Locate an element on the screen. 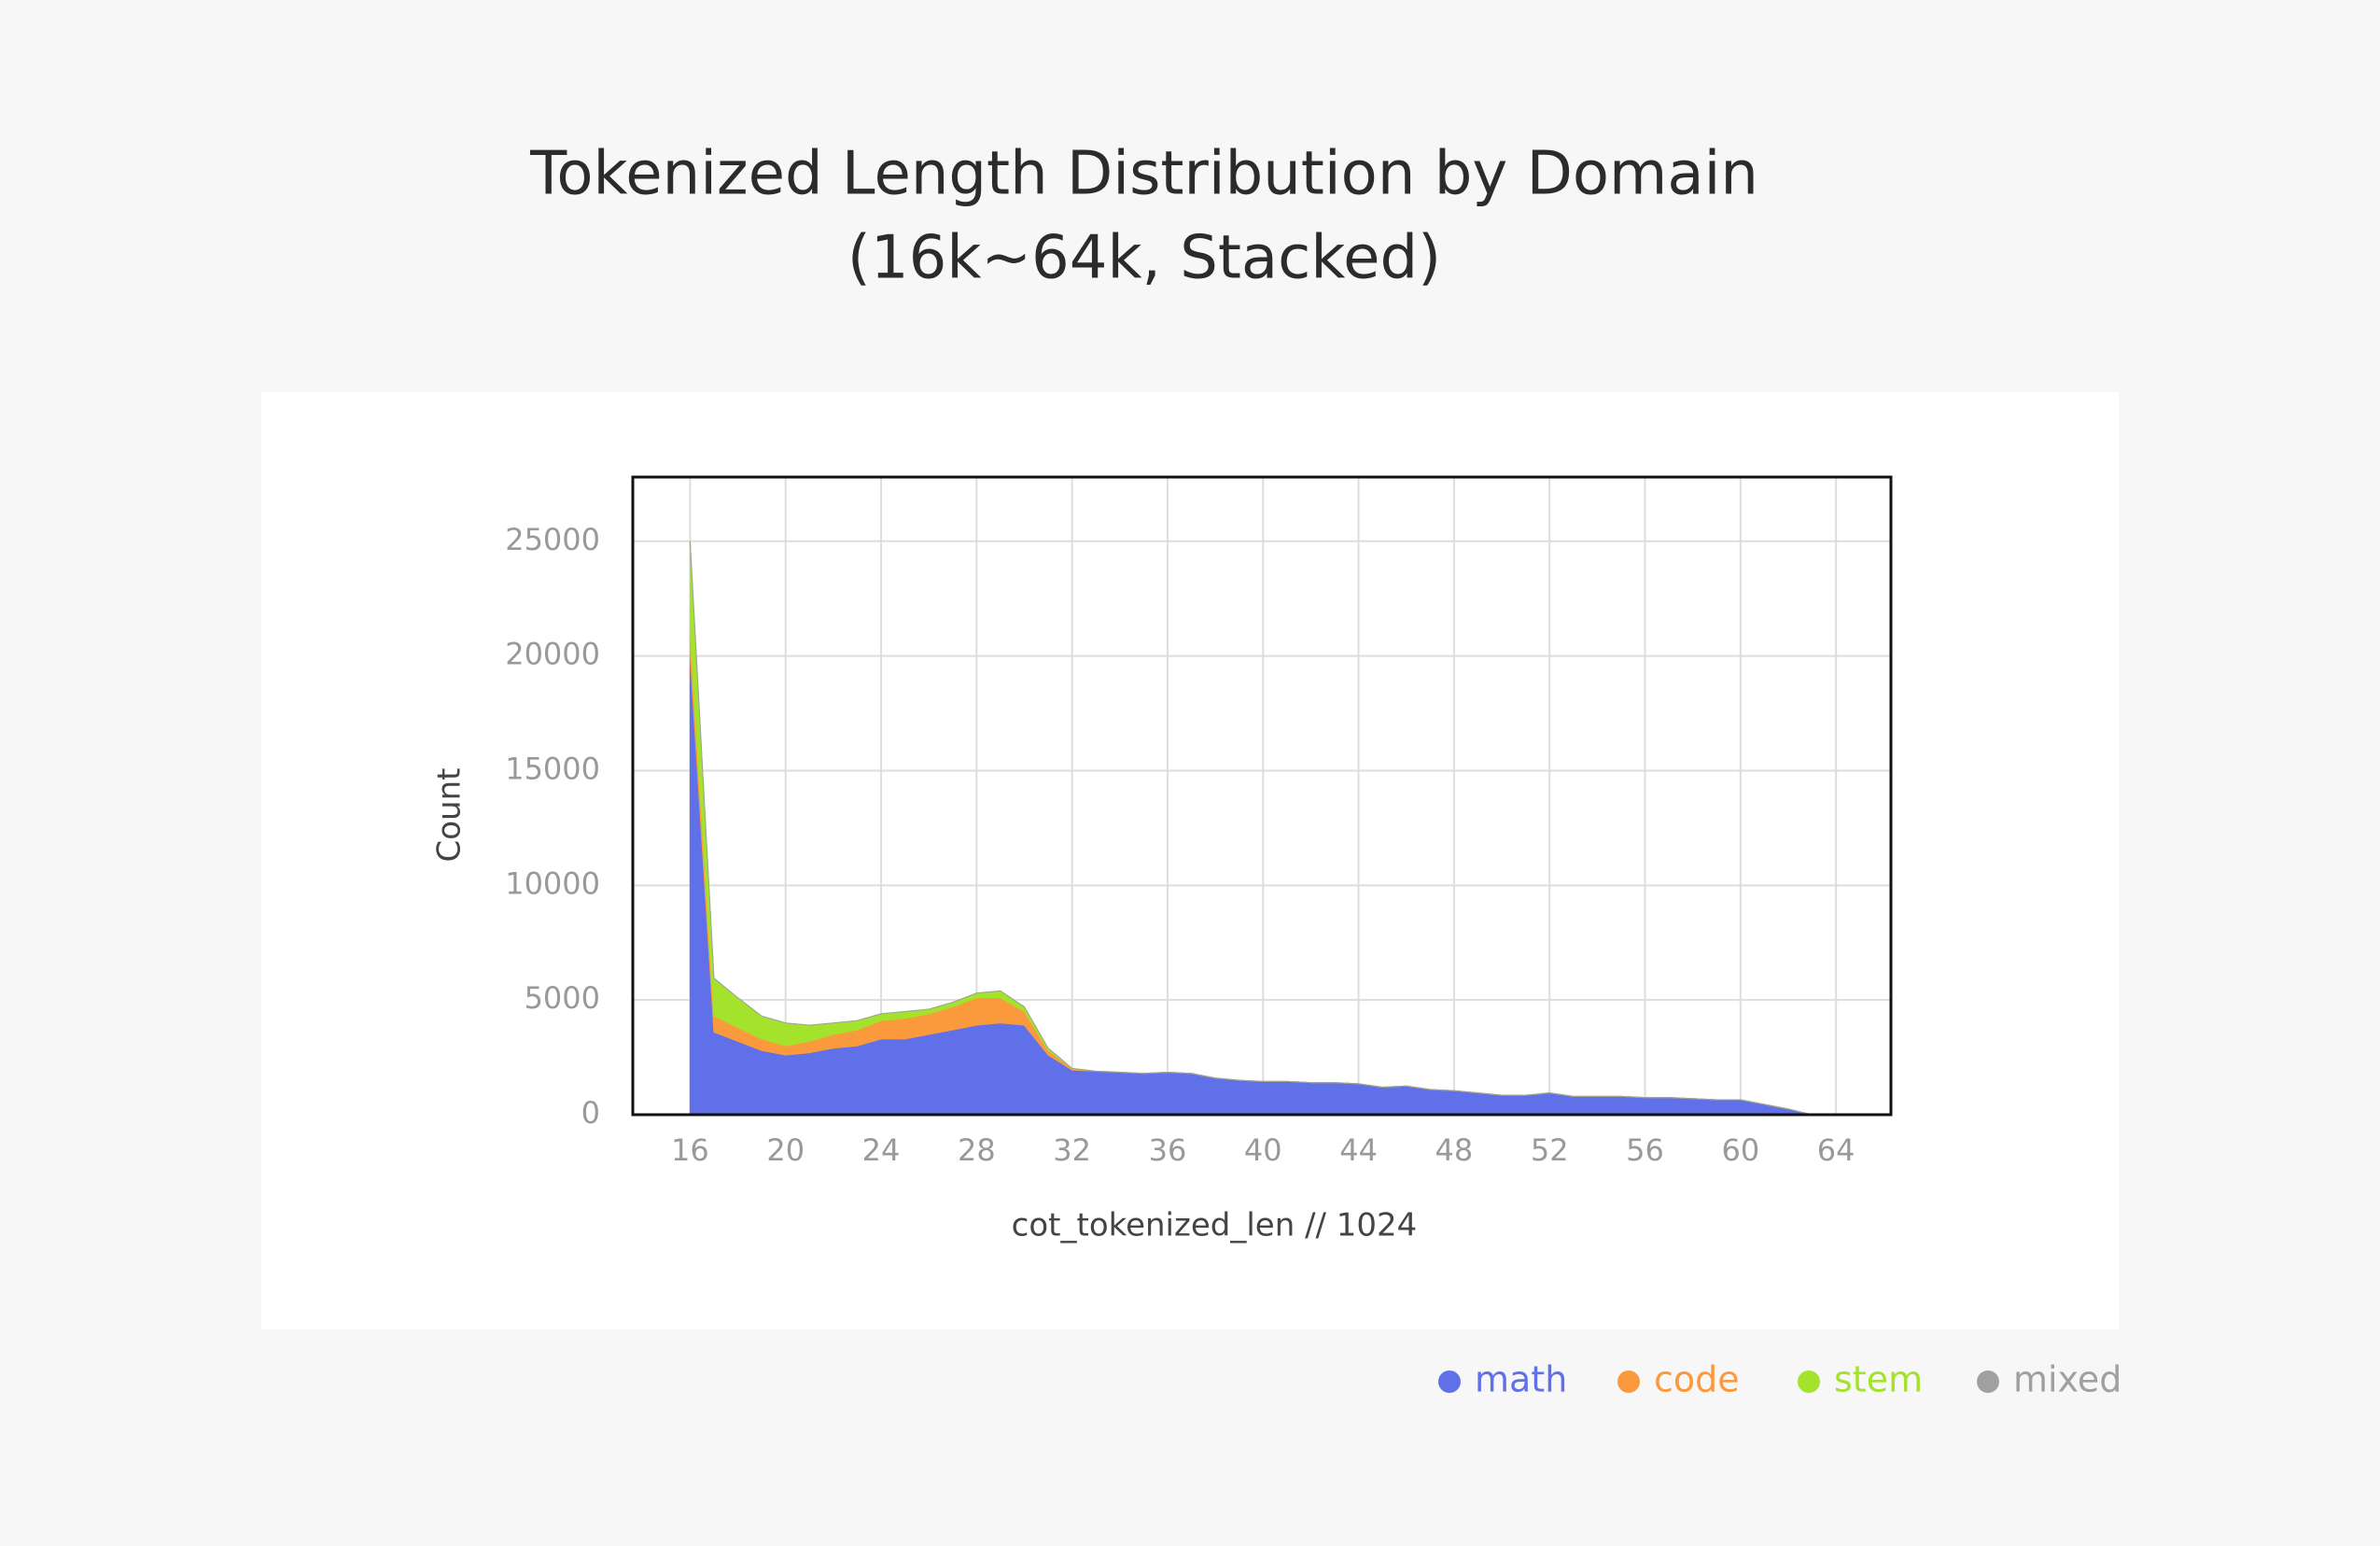 This screenshot has height=1546, width=2380. y-tick-label: 25000 is located at coordinates (552, 539).